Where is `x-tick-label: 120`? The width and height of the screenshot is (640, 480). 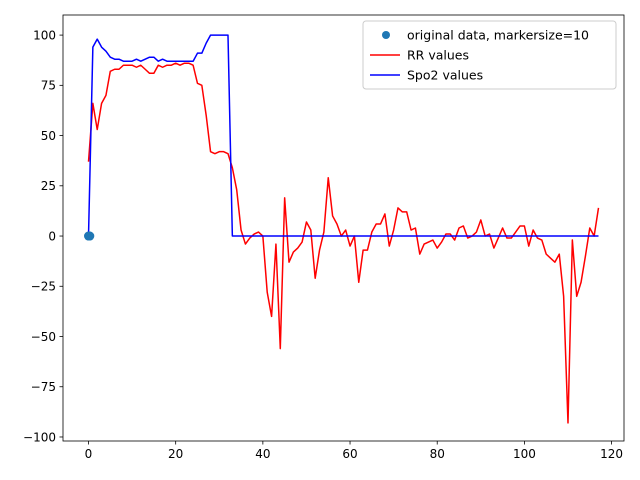
x-tick-label: 120 is located at coordinates (611, 454).